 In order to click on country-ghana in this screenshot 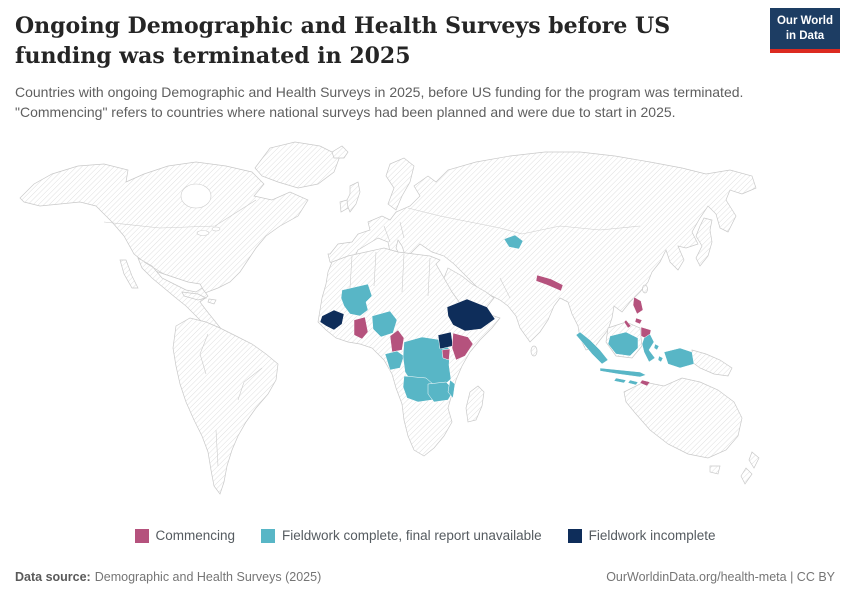, I will do `click(361, 328)`.